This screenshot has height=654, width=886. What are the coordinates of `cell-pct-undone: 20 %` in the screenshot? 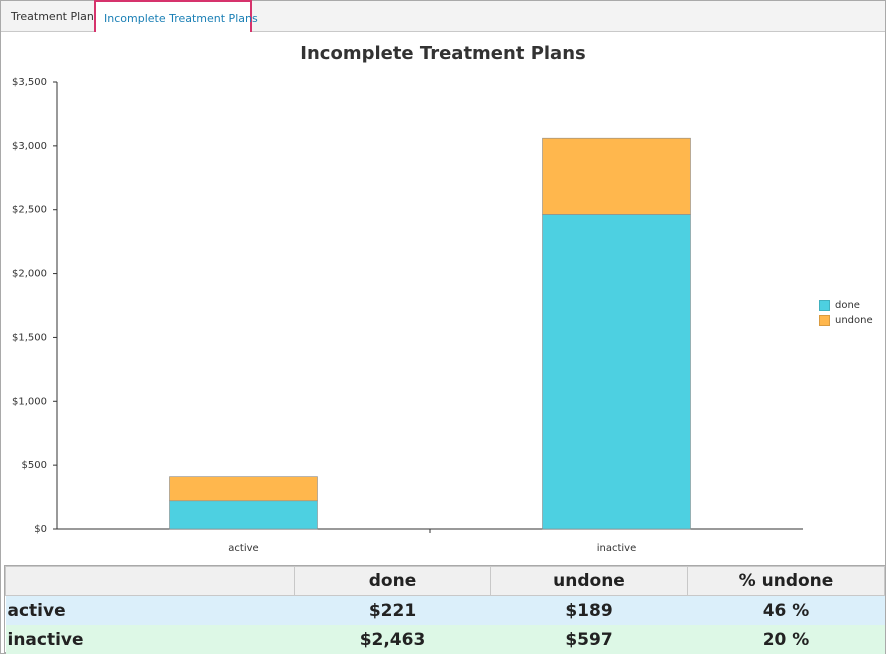 It's located at (786, 639).